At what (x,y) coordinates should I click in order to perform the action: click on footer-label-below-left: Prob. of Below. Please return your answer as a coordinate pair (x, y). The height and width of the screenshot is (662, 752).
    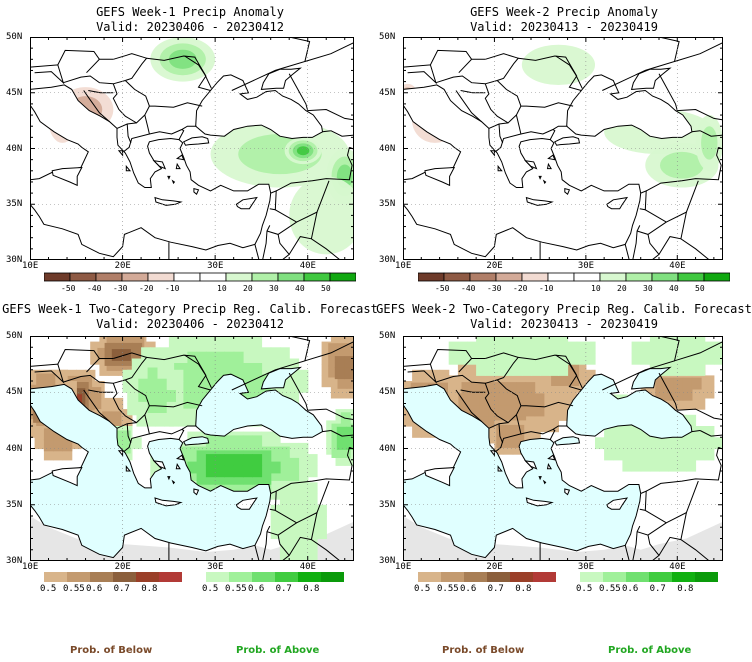
    Looking at the image, I should click on (111, 650).